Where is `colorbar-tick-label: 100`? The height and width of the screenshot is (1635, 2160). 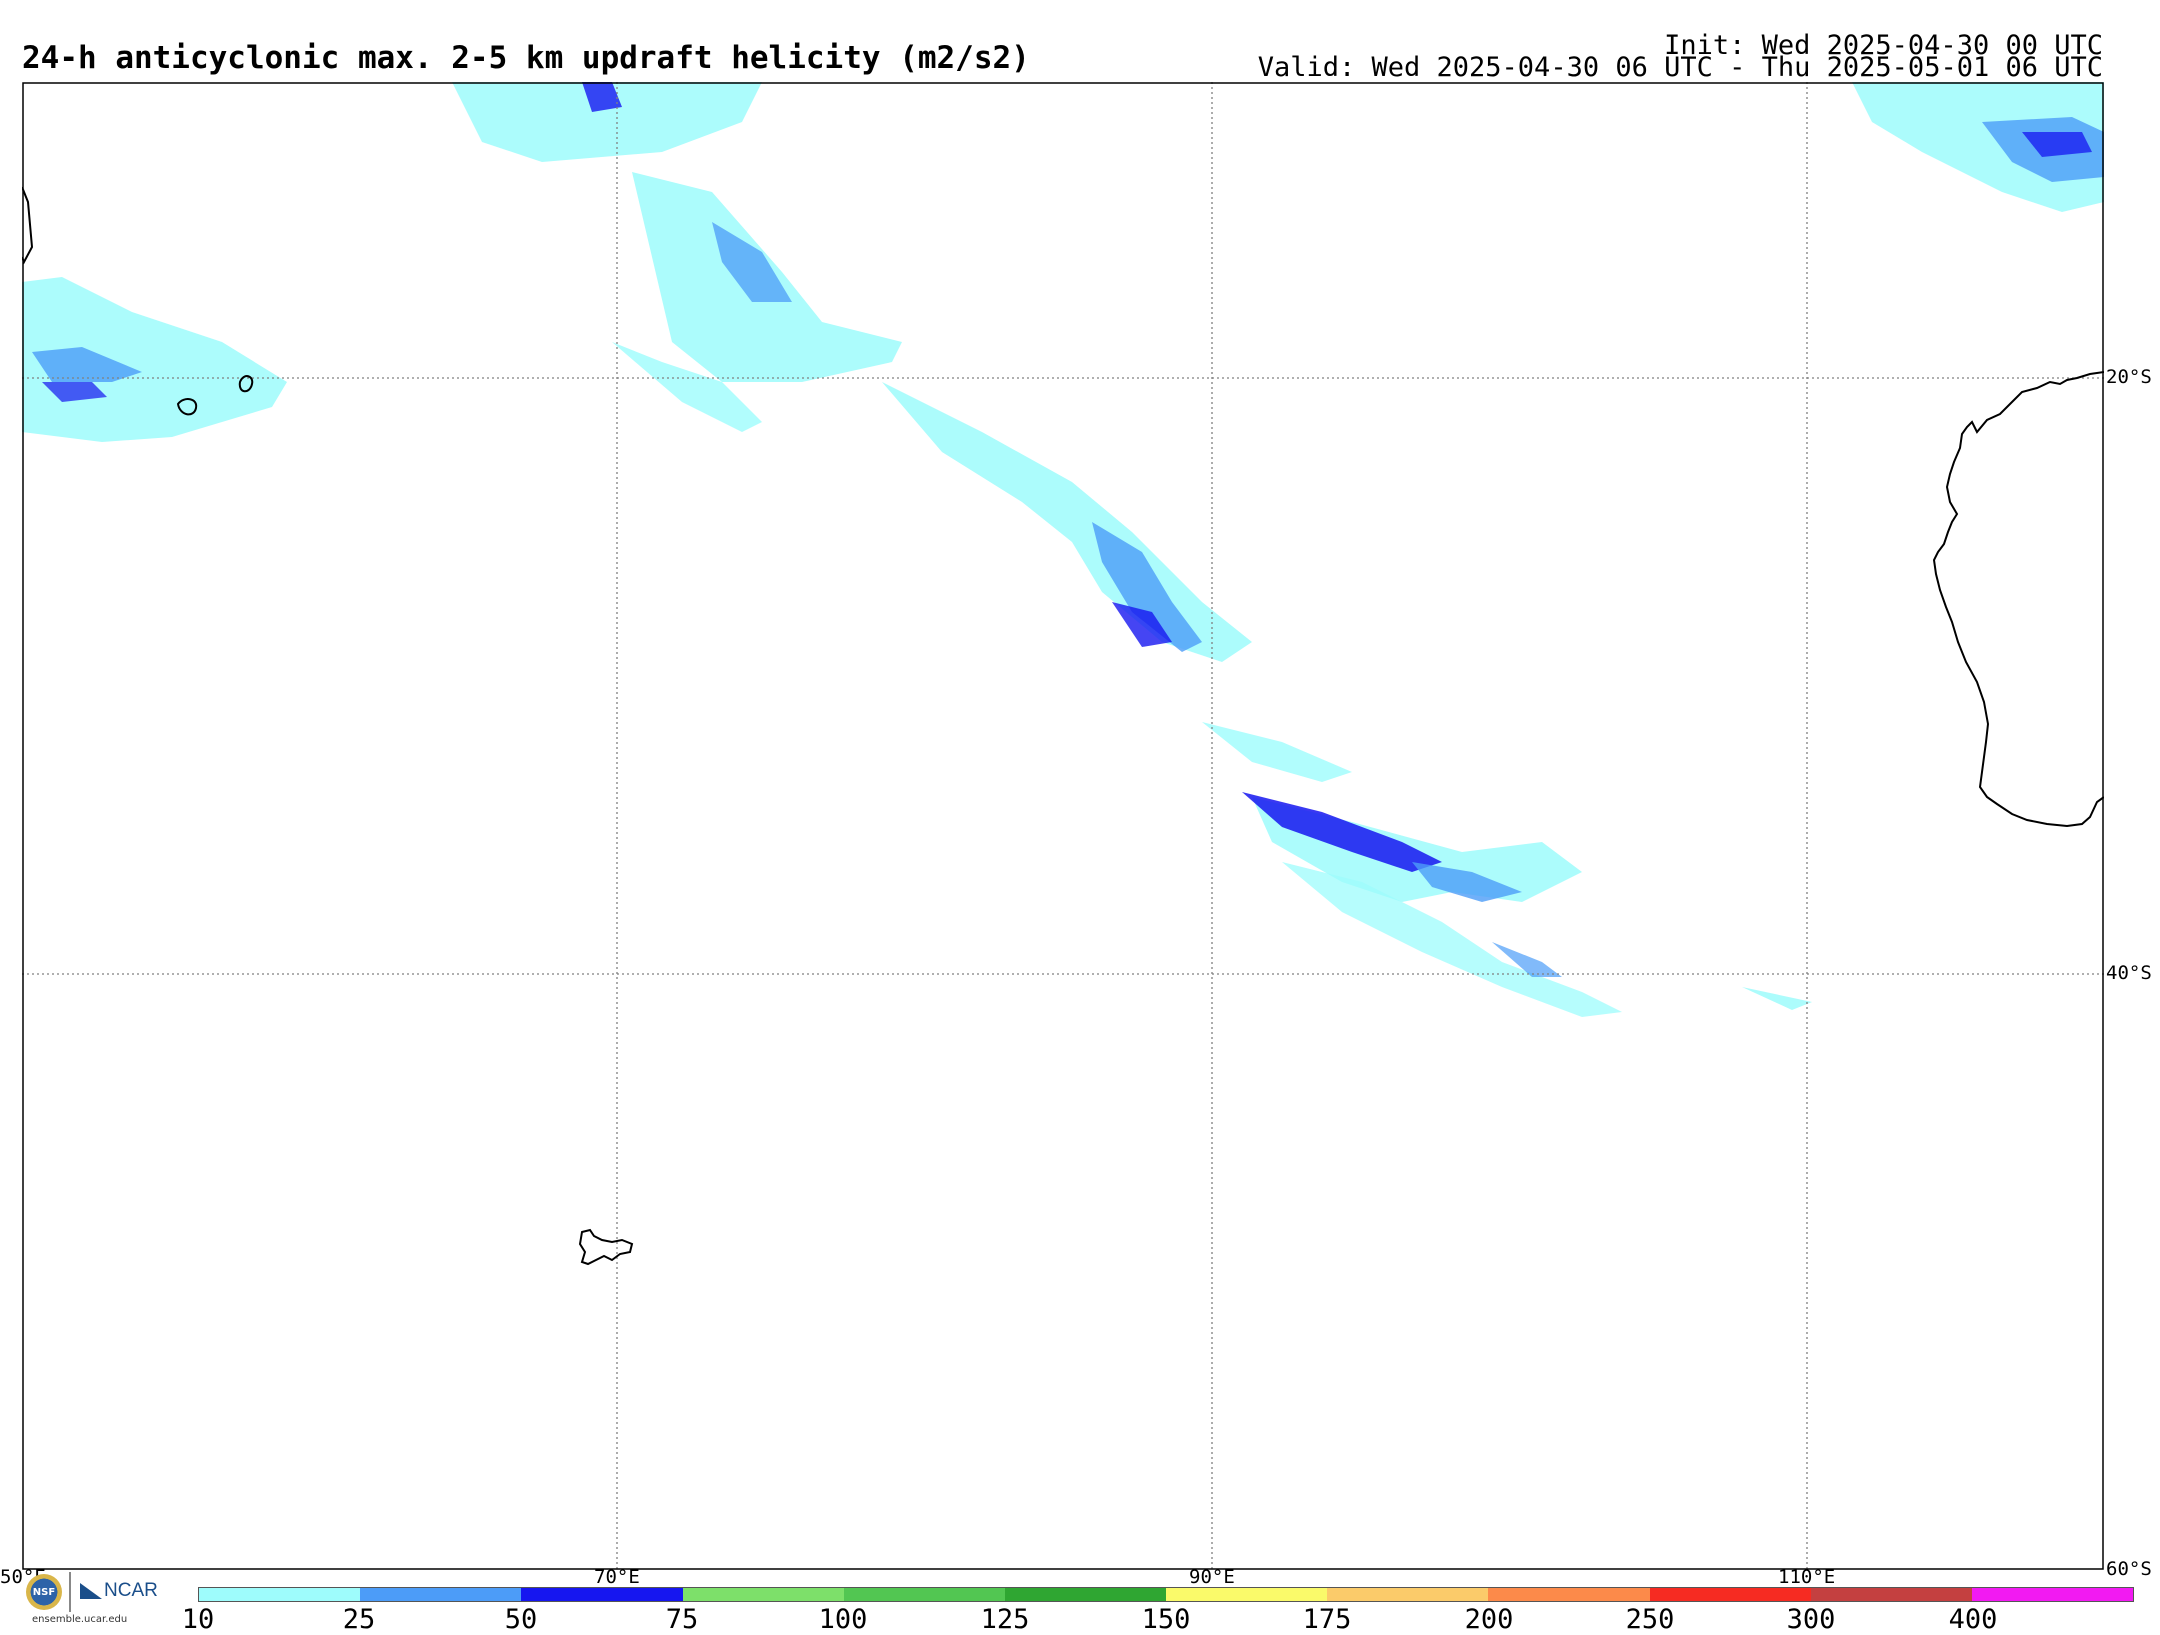 colorbar-tick-label: 100 is located at coordinates (843, 1619).